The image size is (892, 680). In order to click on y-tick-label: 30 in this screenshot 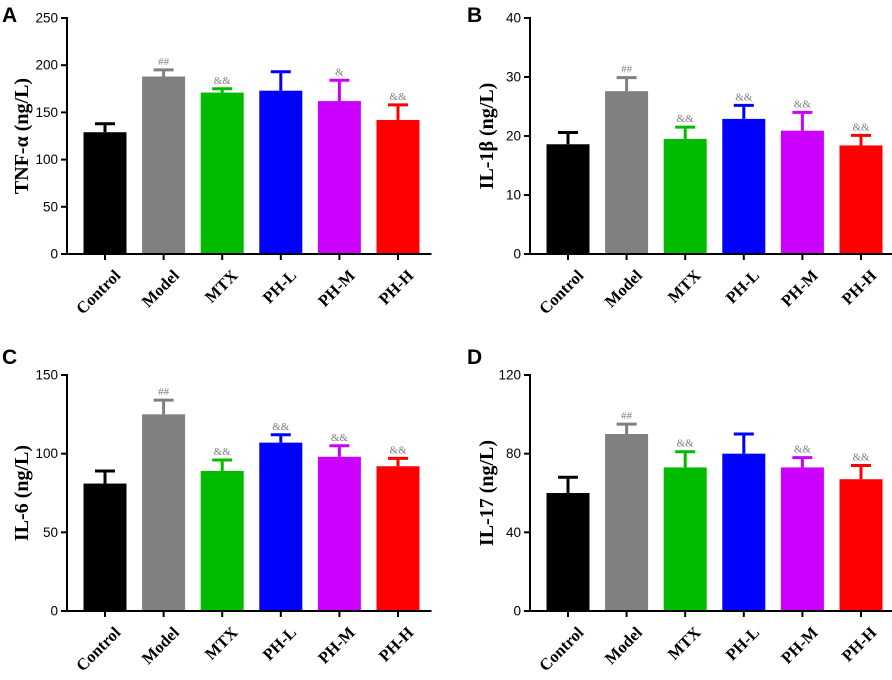, I will do `click(513, 77)`.